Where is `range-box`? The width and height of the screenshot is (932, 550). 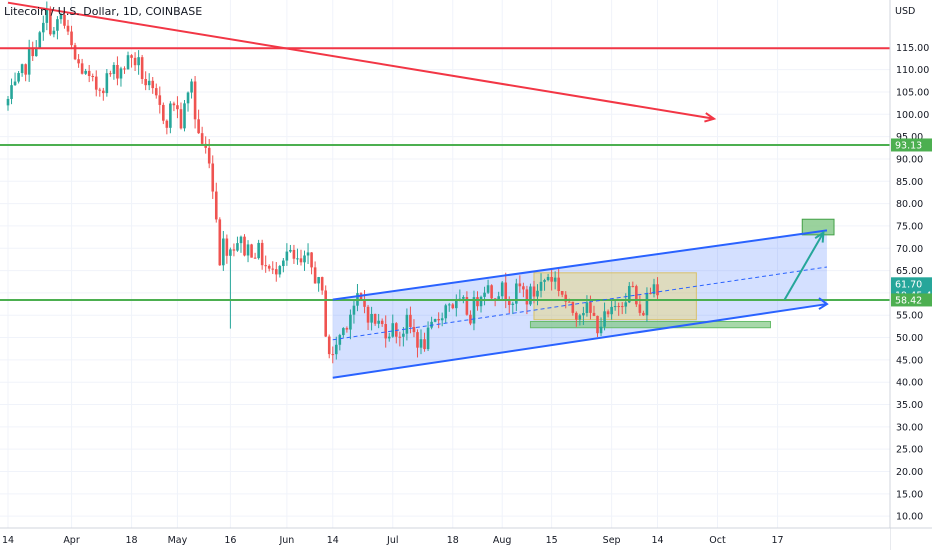 range-box is located at coordinates (615, 296).